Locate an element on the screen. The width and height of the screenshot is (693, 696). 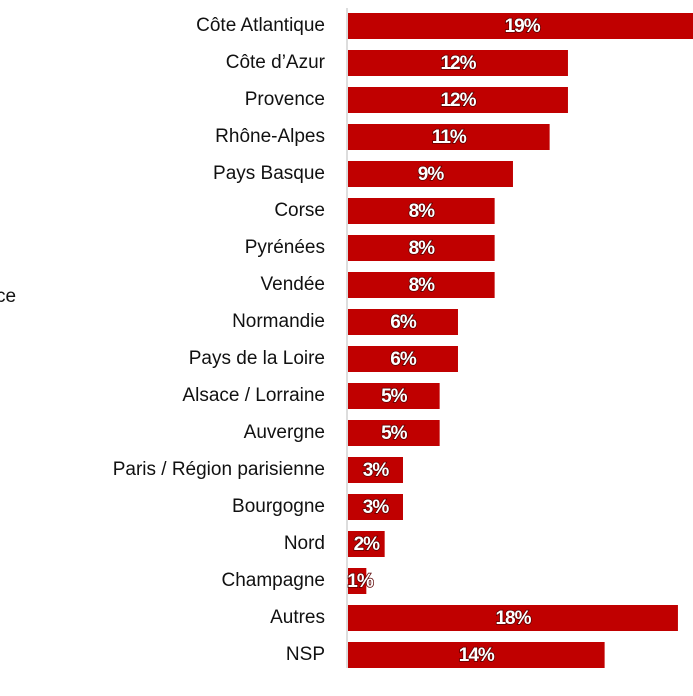
category-label: Champagne is located at coordinates (273, 580).